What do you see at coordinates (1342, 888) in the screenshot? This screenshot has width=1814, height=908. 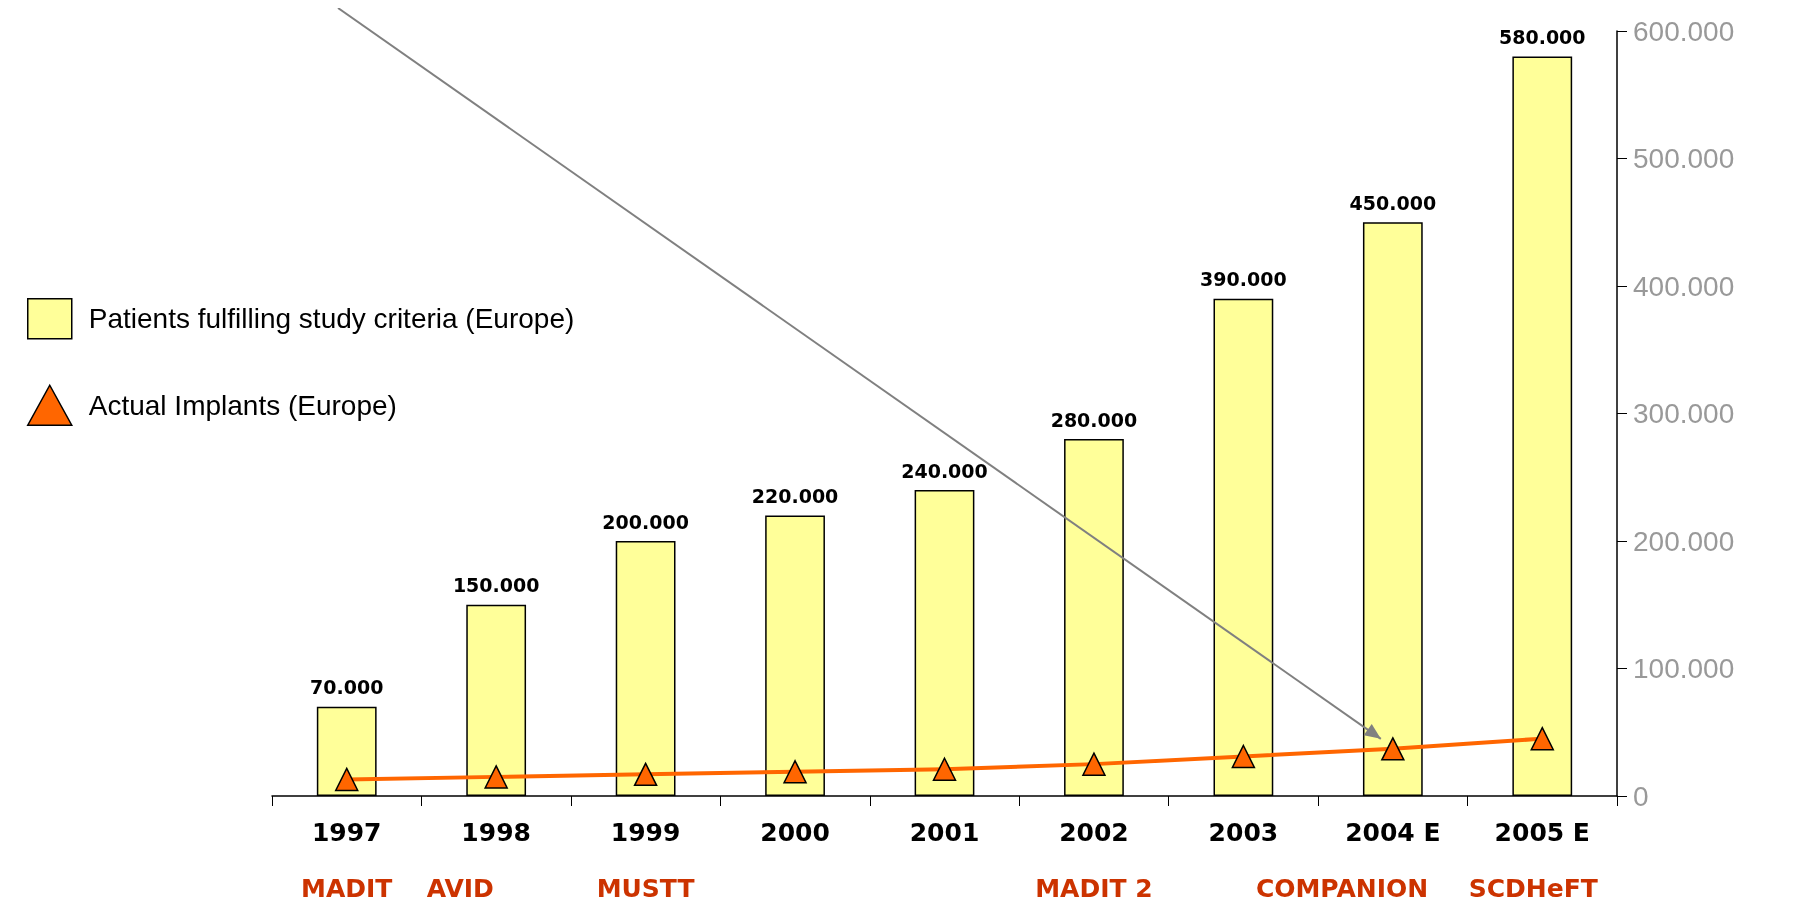 I see `text: COMPANION` at bounding box center [1342, 888].